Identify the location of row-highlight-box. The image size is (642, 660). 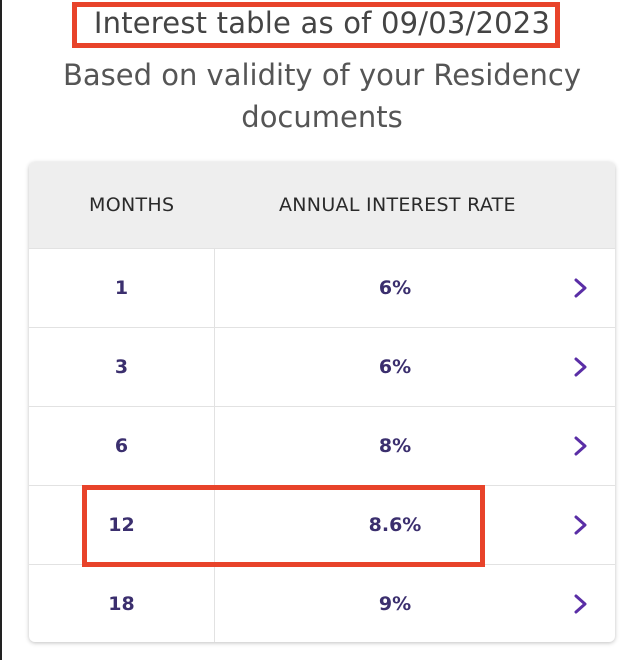
(283, 526).